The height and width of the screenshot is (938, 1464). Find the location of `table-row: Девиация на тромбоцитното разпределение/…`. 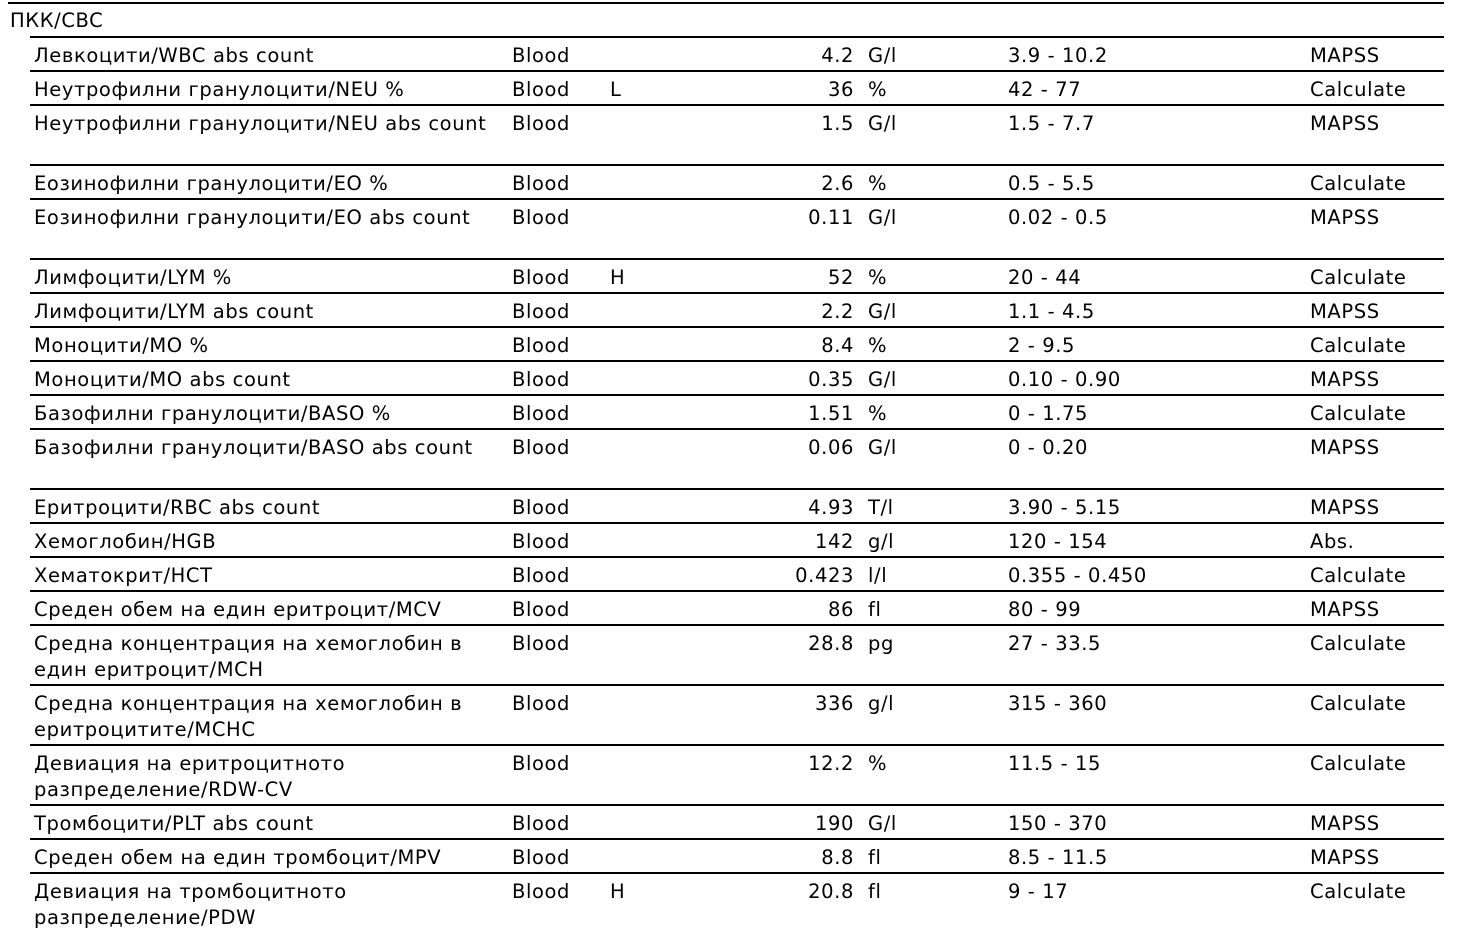

table-row: Девиация на тромбоцитното разпределение/… is located at coordinates (737, 902).